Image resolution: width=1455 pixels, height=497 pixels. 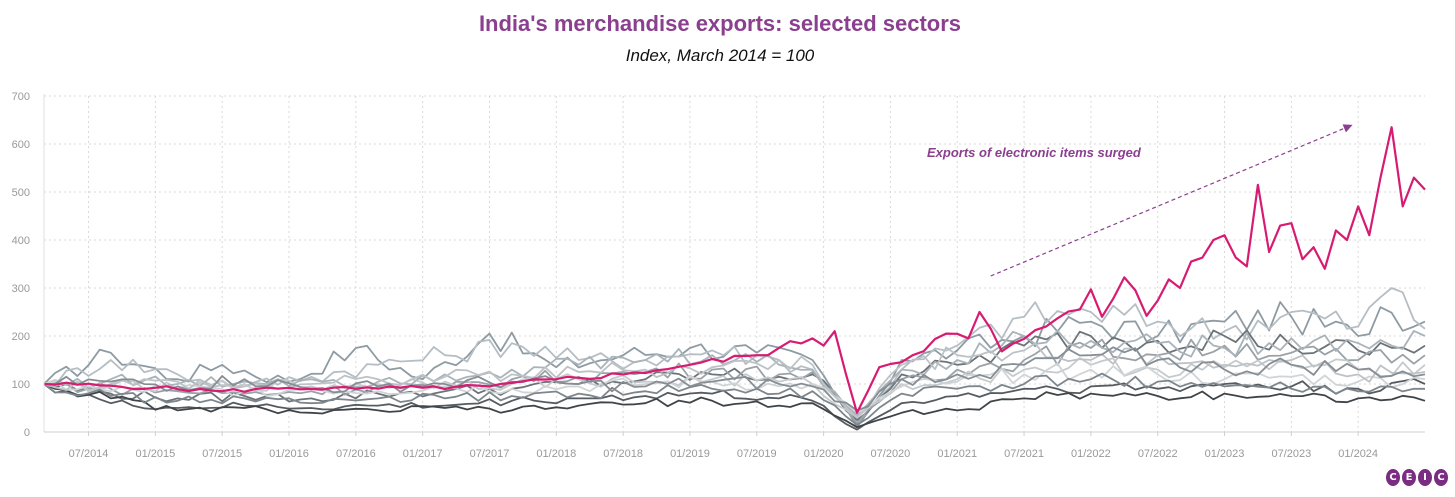 What do you see at coordinates (623, 454) in the screenshot?
I see `x-tick-label: 07/2018` at bounding box center [623, 454].